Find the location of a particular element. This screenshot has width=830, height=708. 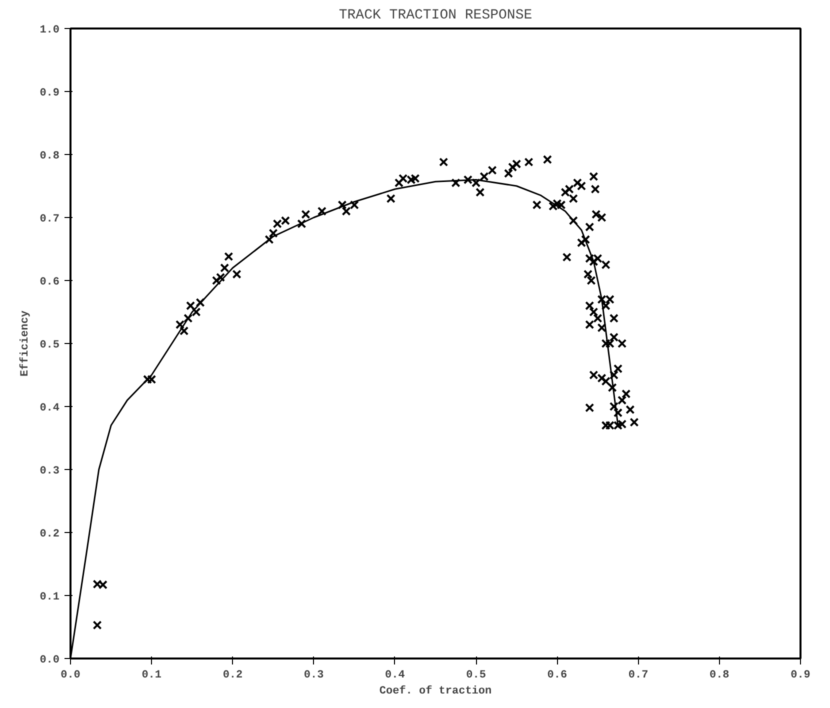

x-tick-label: 0.6 is located at coordinates (557, 676).